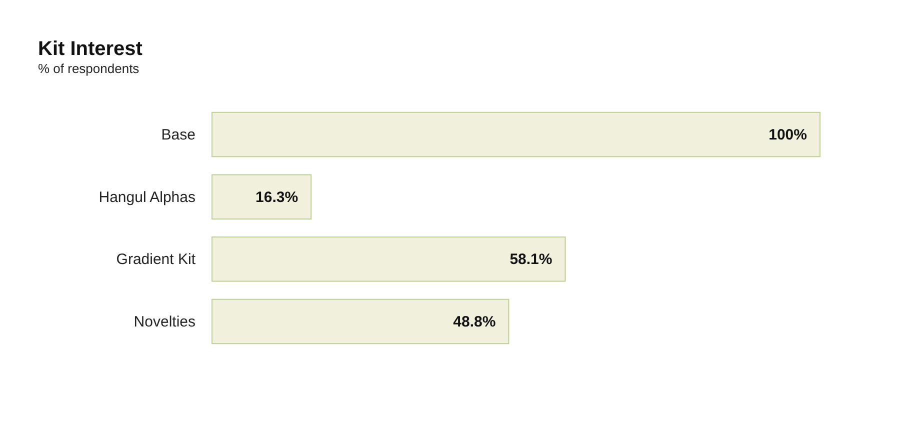 This screenshot has height=432, width=910. Describe the element at coordinates (156, 259) in the screenshot. I see `y-tick-label: Gradient Kit` at that location.